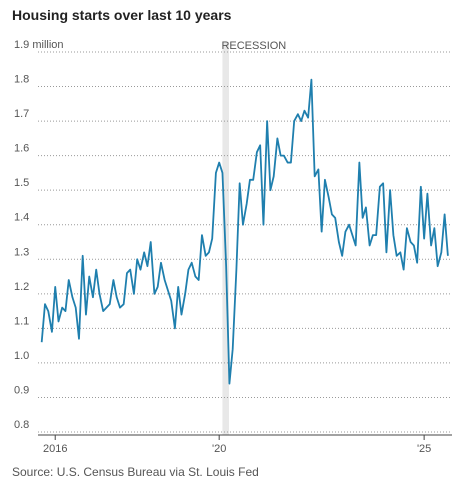  Describe the element at coordinates (122, 15) in the screenshot. I see `chart-title: Housing starts over last 10 years` at that location.